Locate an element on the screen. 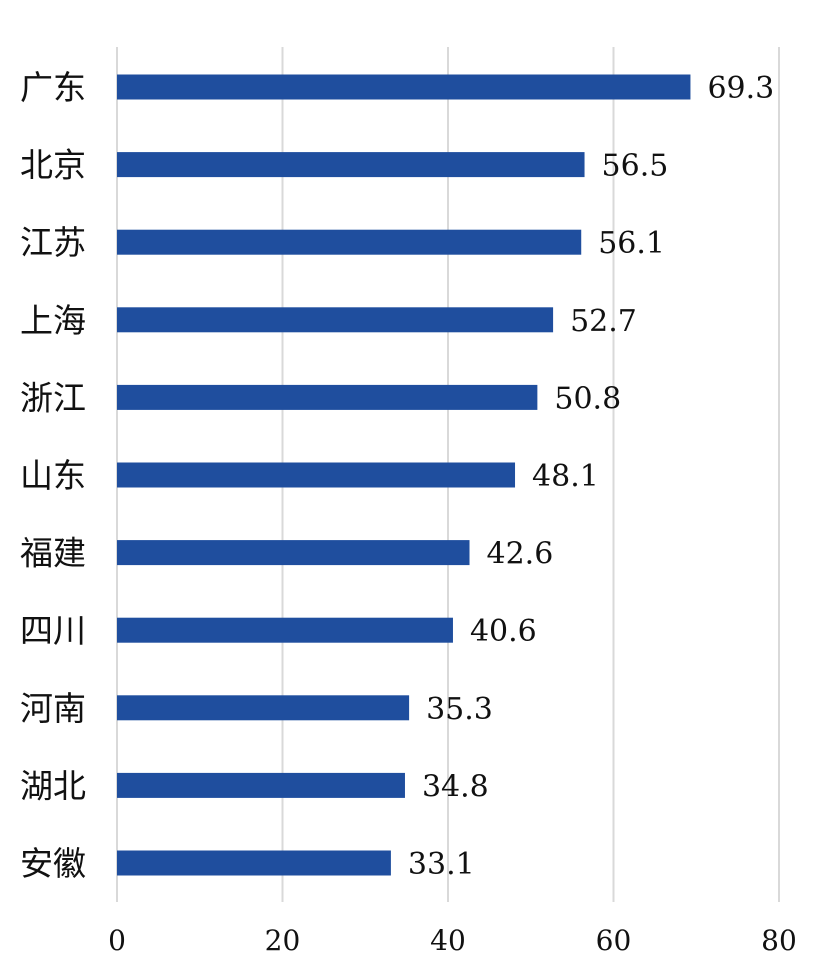 The image size is (824, 974). data-label: 34.8 is located at coordinates (455, 786).